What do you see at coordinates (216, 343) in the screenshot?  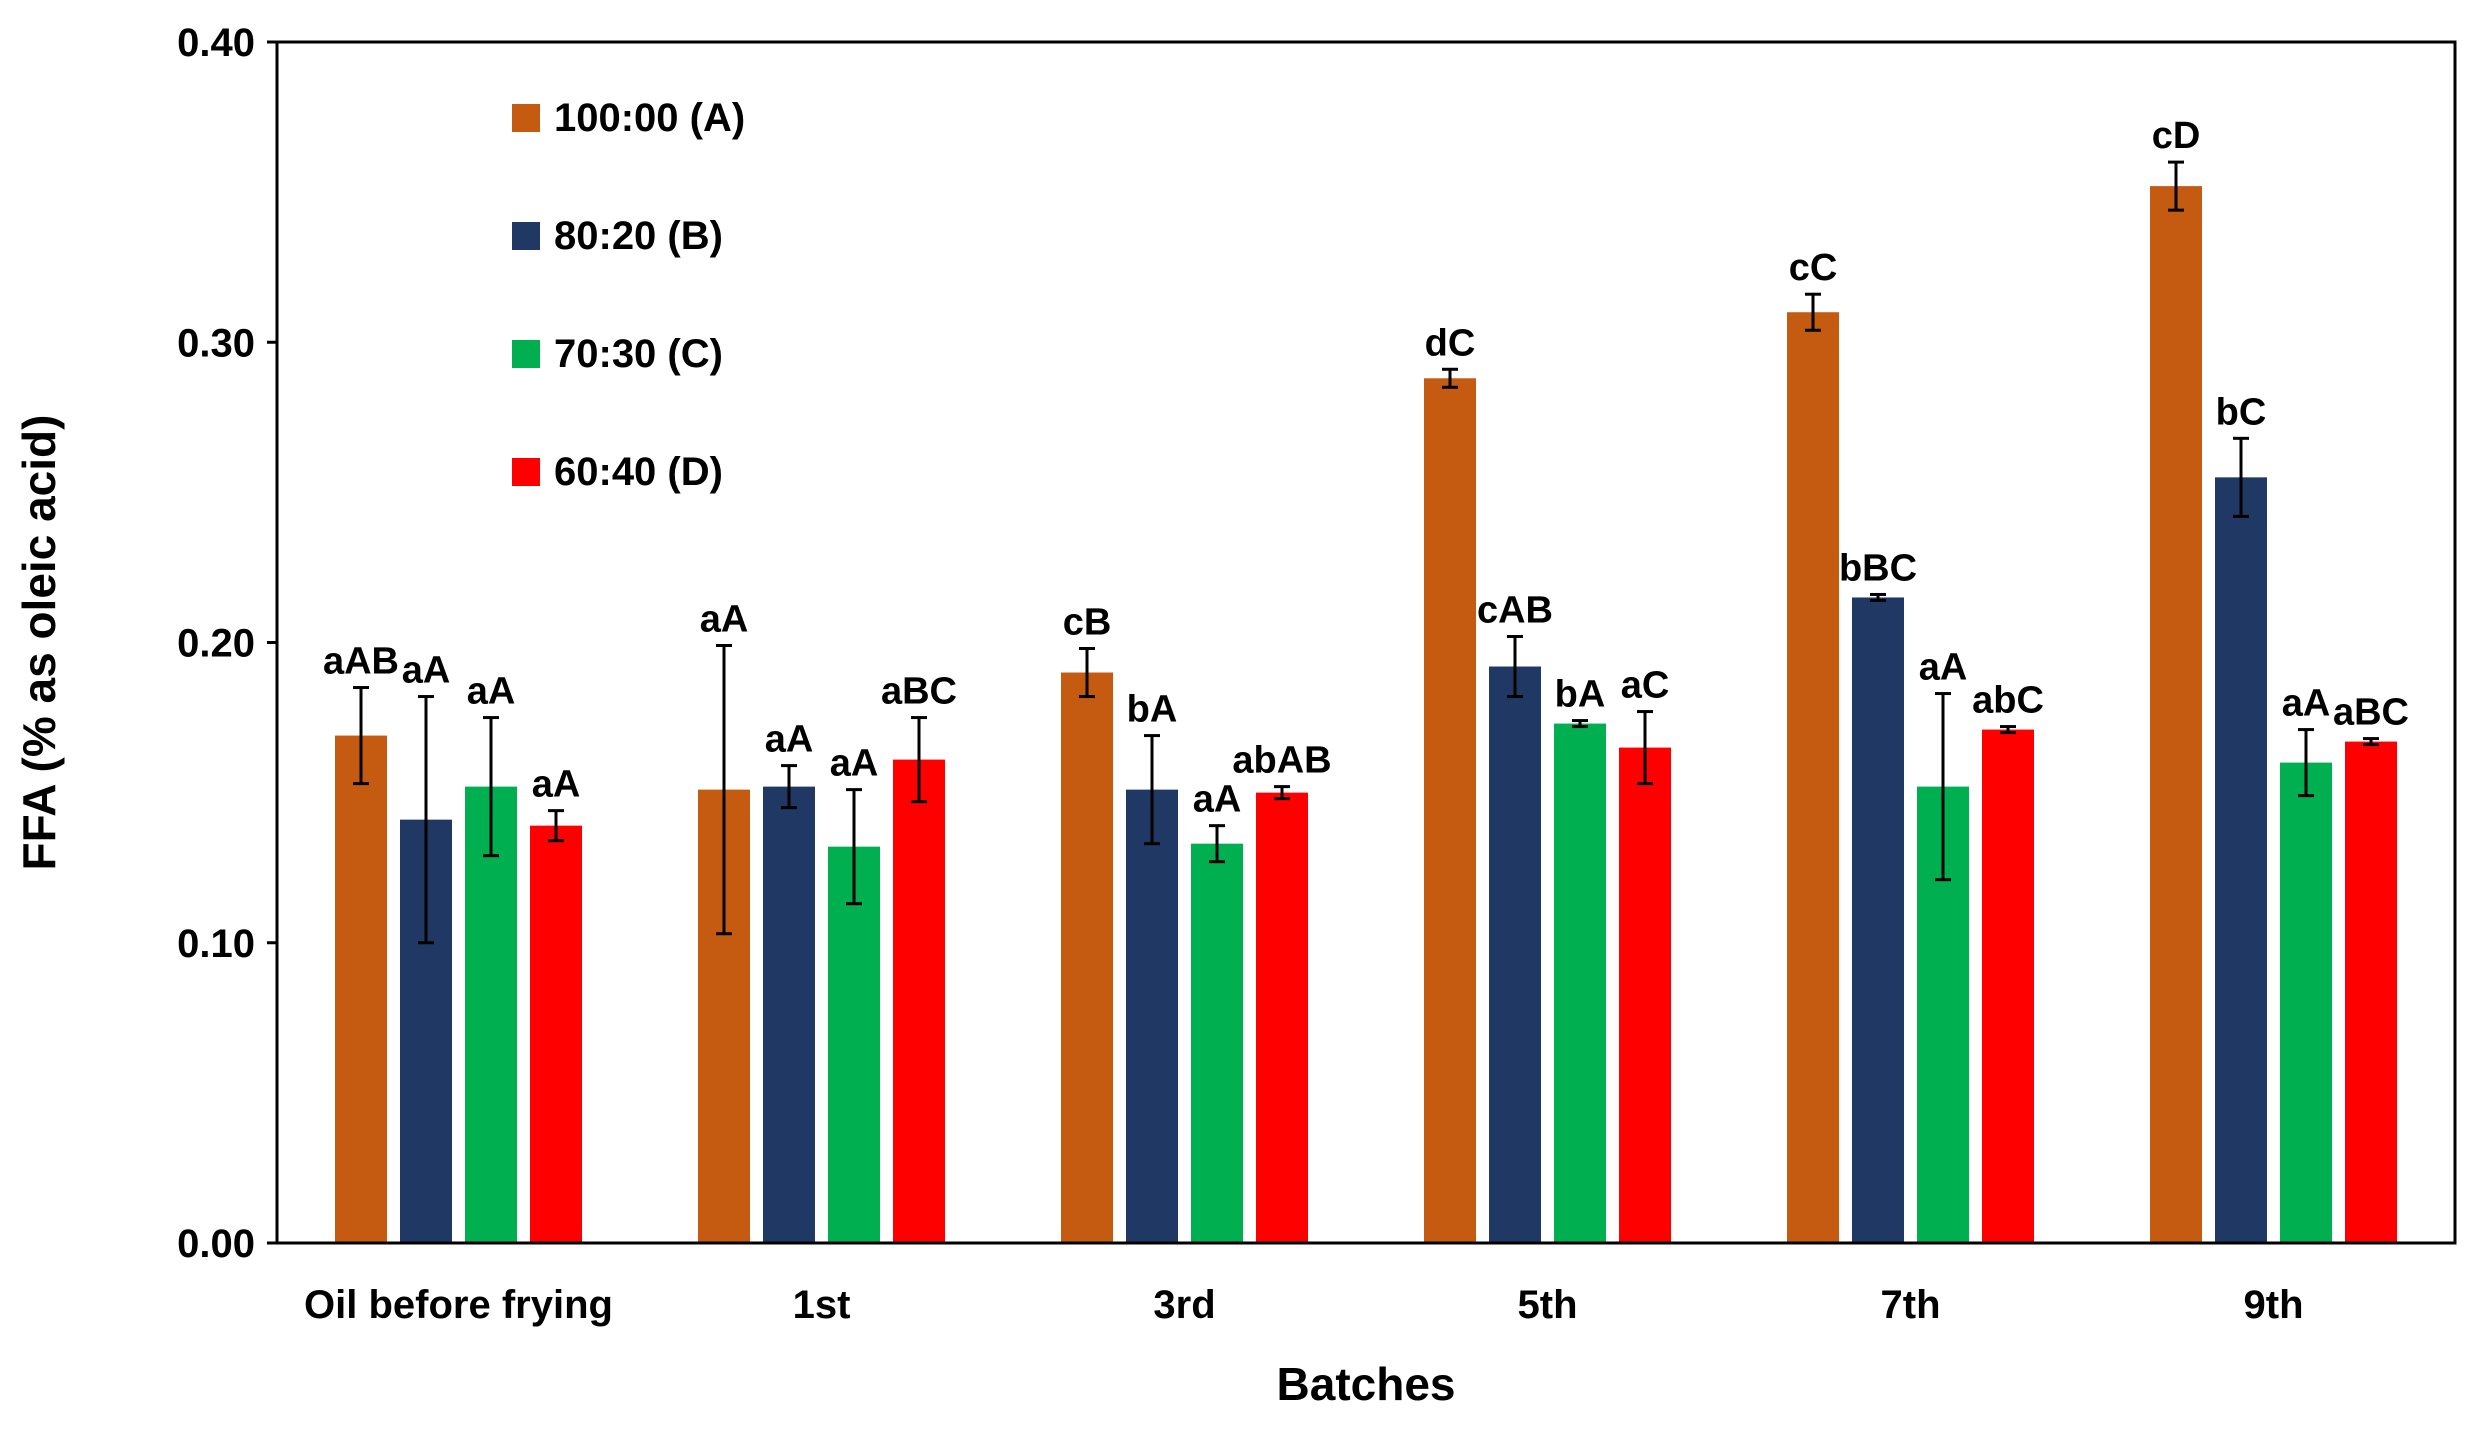 I see `y-tick-label-3: 0.30` at bounding box center [216, 343].